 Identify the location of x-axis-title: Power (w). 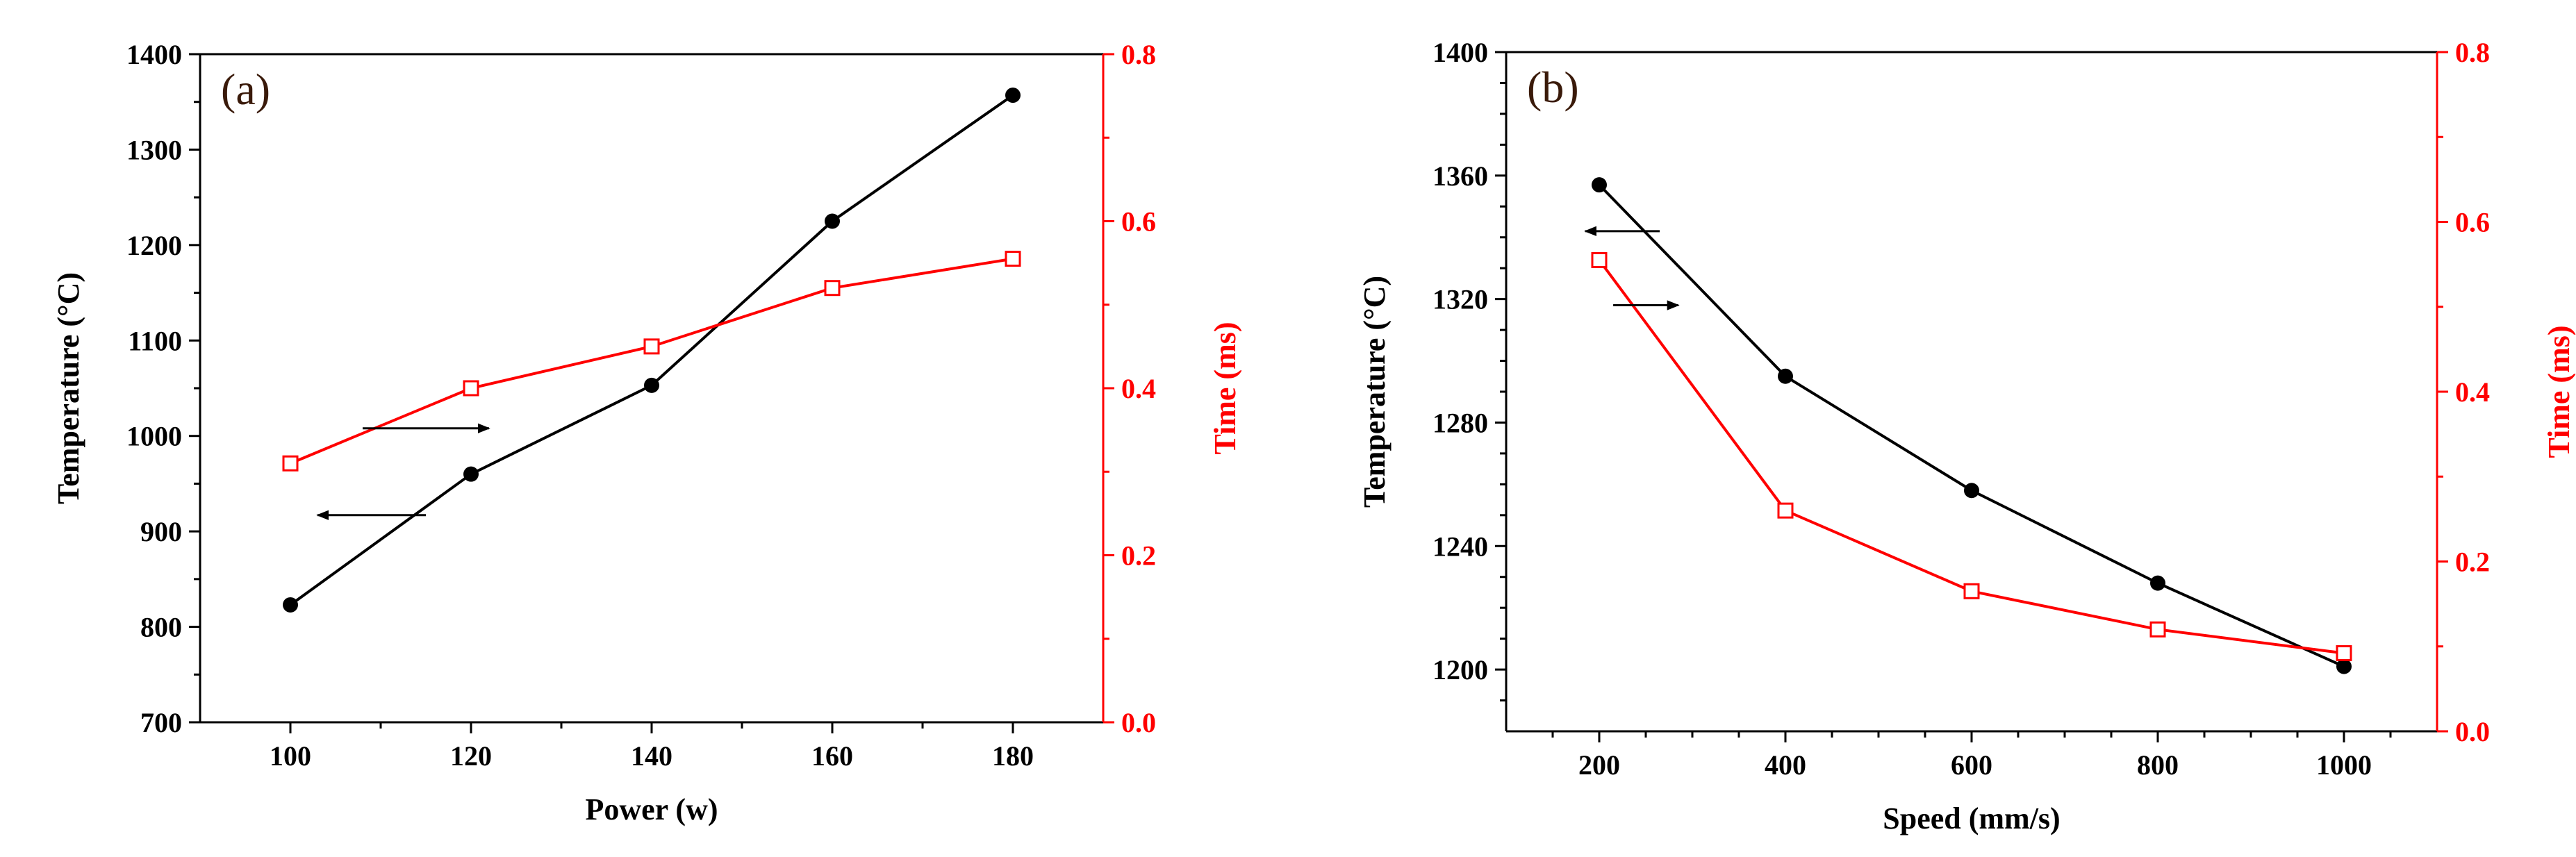
(652, 809).